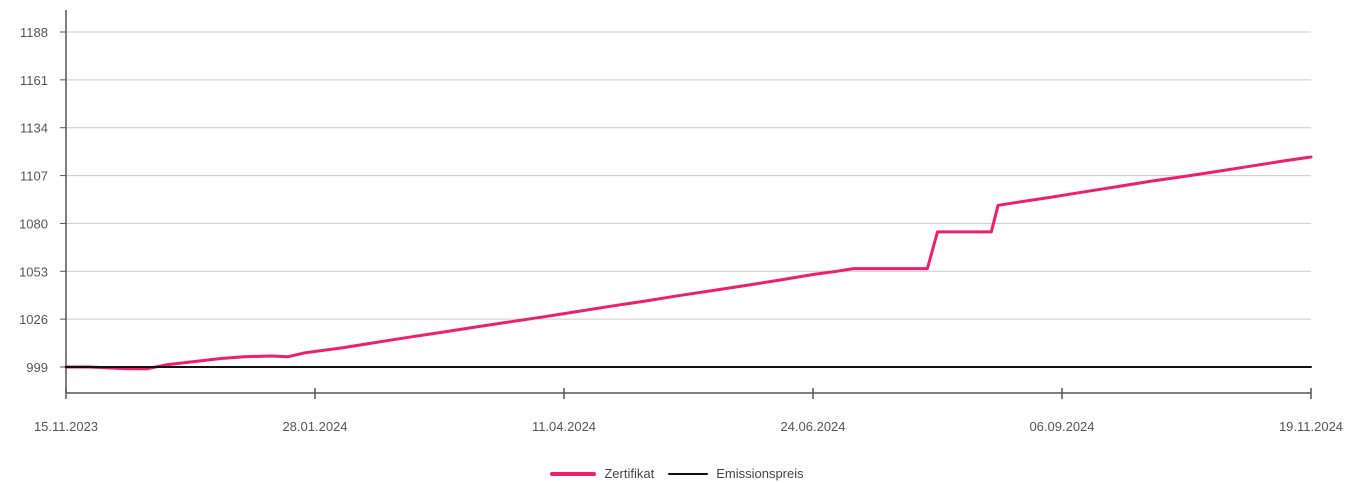 The height and width of the screenshot is (483, 1354). I want to click on legend-item-emissionspreis: Emissionspreis, so click(736, 473).